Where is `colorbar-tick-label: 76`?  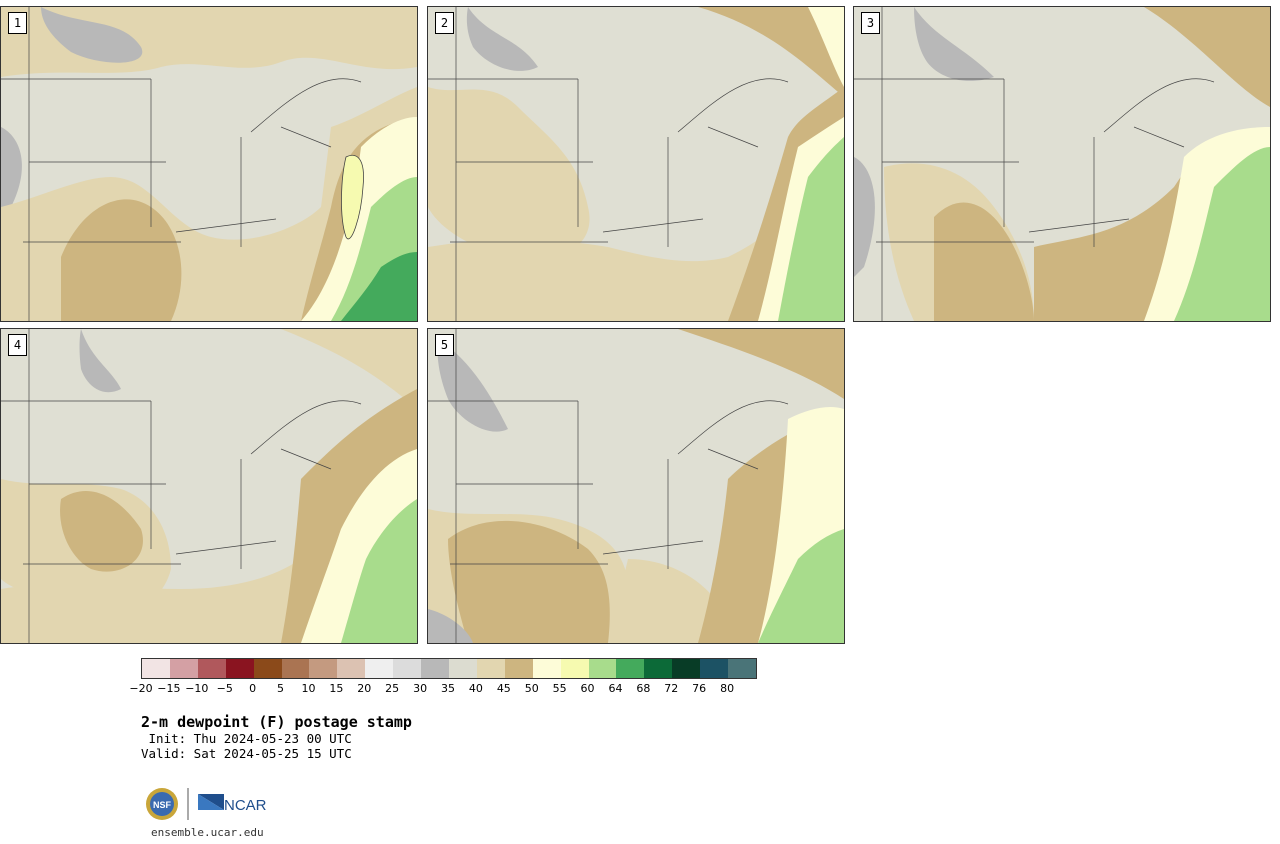
colorbar-tick-label: 76 is located at coordinates (699, 688).